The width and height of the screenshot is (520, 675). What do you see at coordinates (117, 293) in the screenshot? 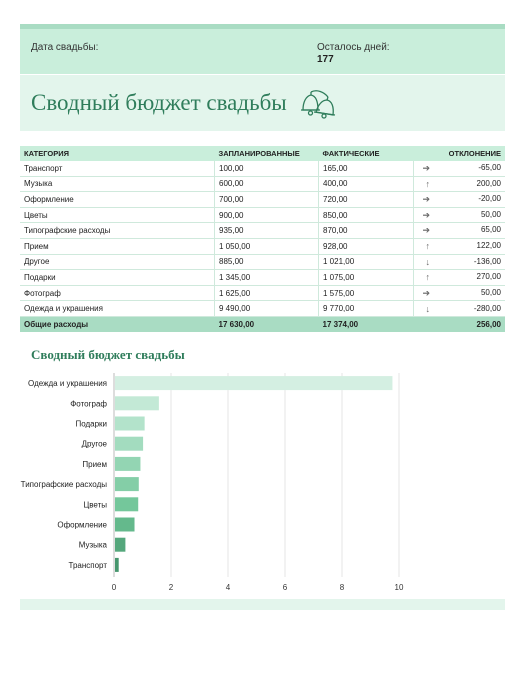
I see `cell-category: Фотограф` at bounding box center [117, 293].